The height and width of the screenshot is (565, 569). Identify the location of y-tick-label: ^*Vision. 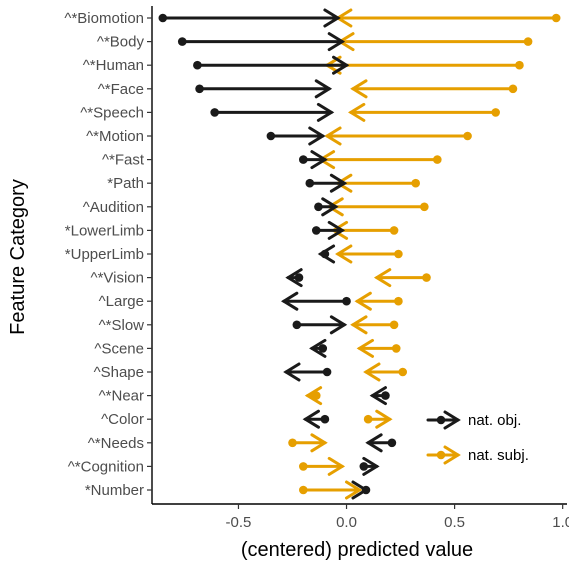
(117, 278).